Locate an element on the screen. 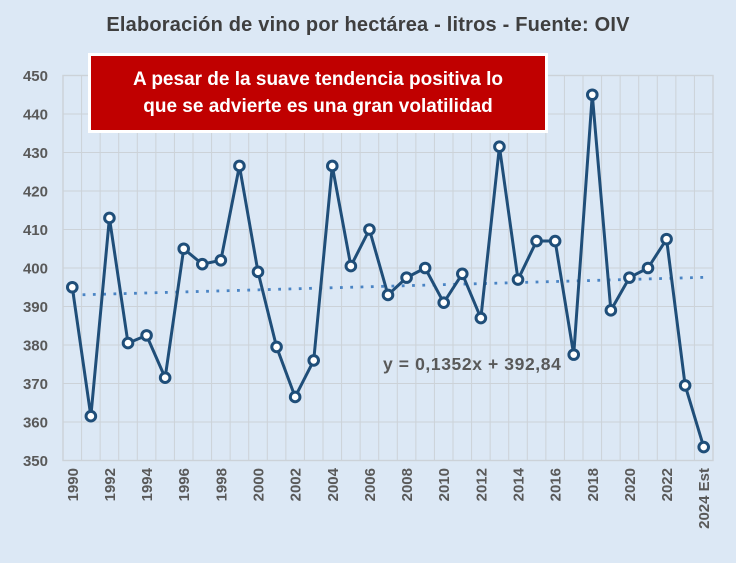 The width and height of the screenshot is (736, 563). y-tick-label: 430 is located at coordinates (35, 153).